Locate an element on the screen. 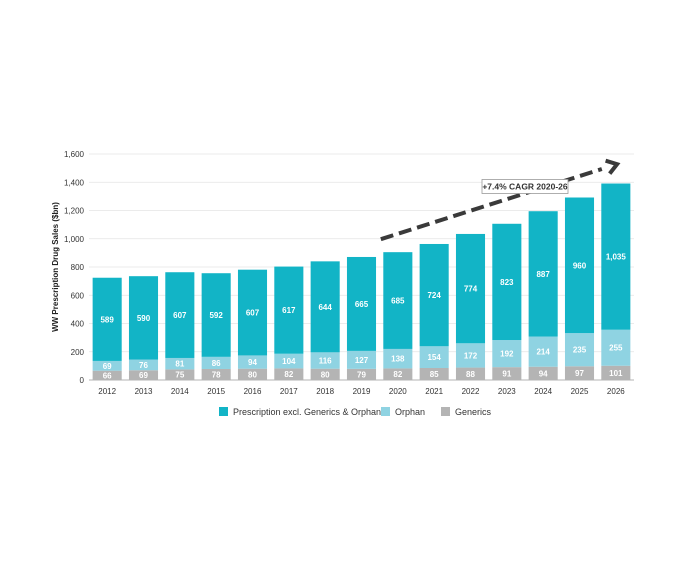 This screenshot has width=696, height=564. generics-value-label: 75 is located at coordinates (179, 375).